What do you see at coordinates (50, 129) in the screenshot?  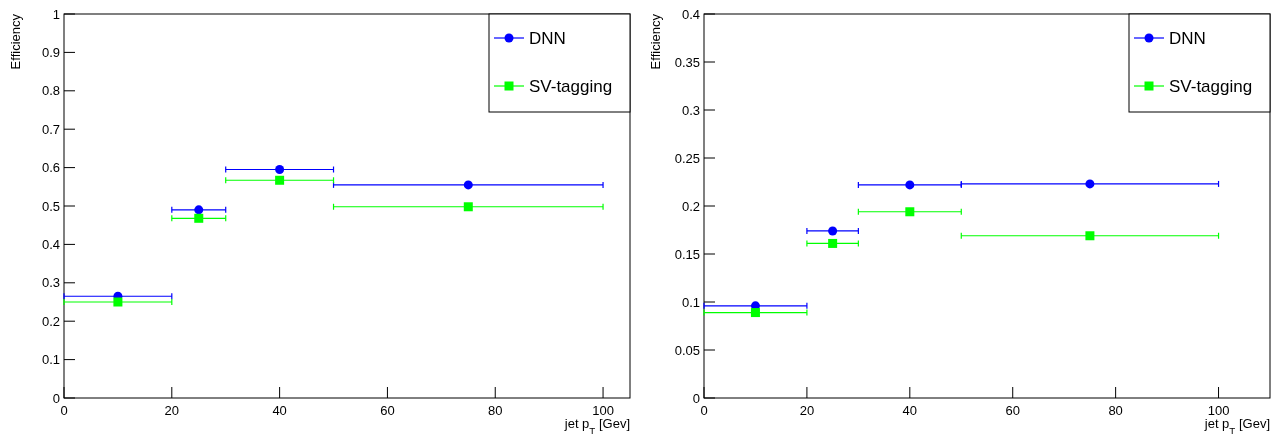 I see `y-tick-label: 0.7` at bounding box center [50, 129].